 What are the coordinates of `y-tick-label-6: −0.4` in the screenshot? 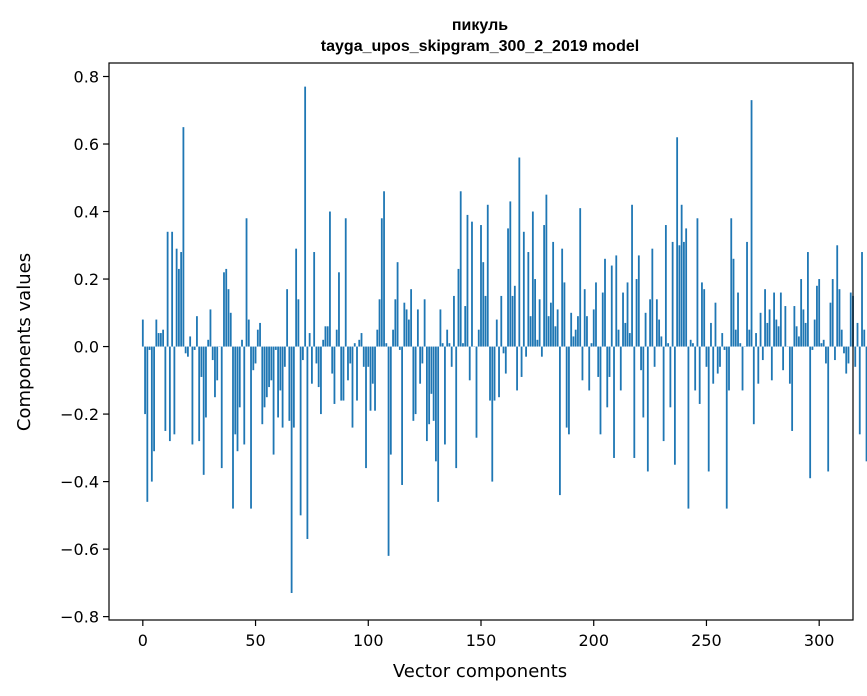 It's located at (79, 482).